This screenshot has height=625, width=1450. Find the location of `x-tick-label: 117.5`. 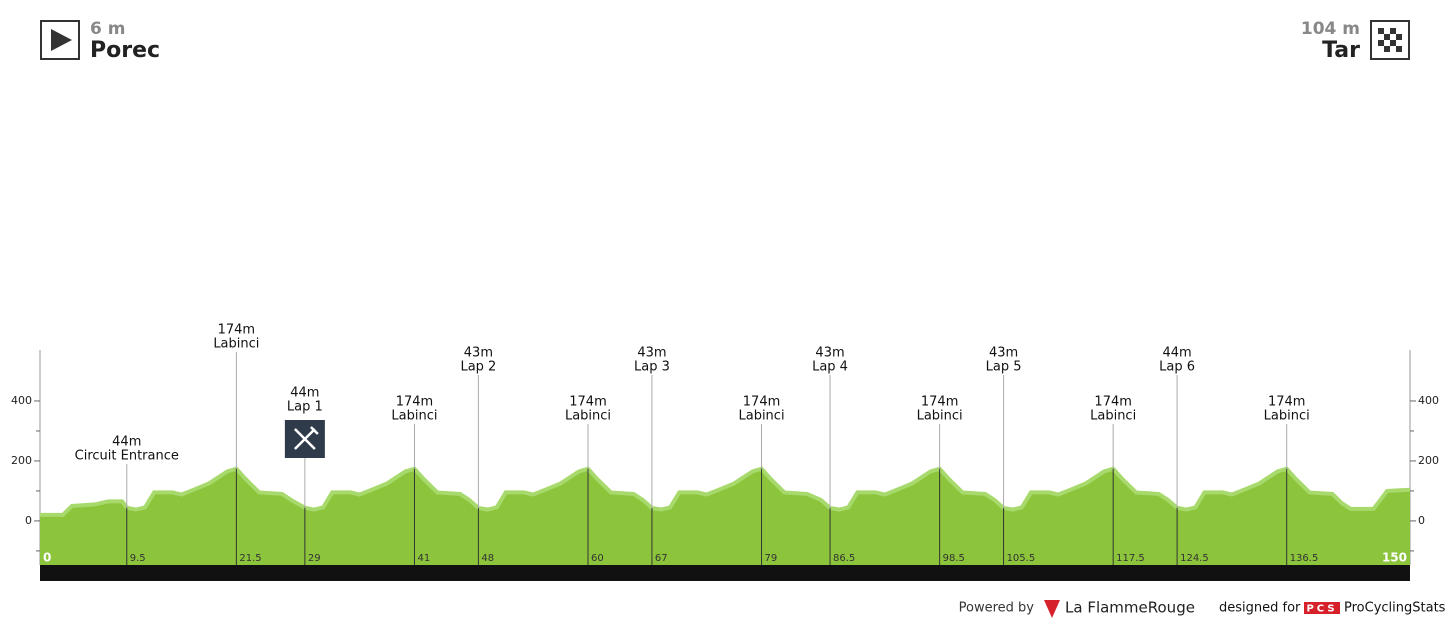

x-tick-label: 117.5 is located at coordinates (1130, 558).